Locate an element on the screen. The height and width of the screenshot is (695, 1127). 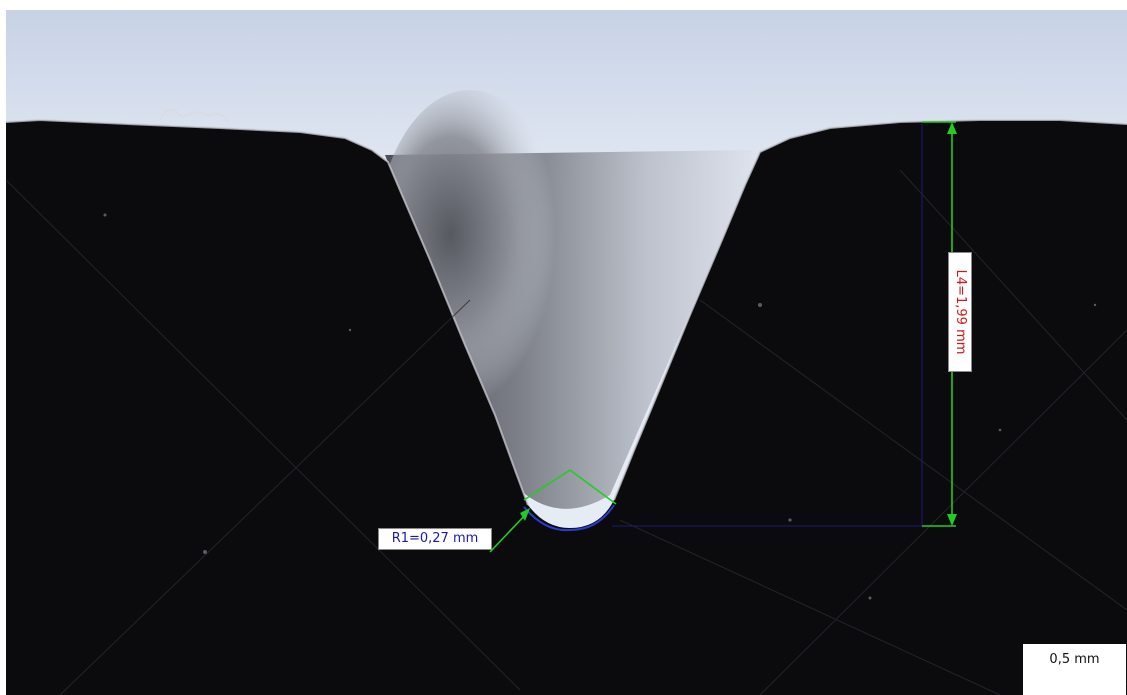
depth-measurement-label: L4=1,99 mm is located at coordinates (960, 312).